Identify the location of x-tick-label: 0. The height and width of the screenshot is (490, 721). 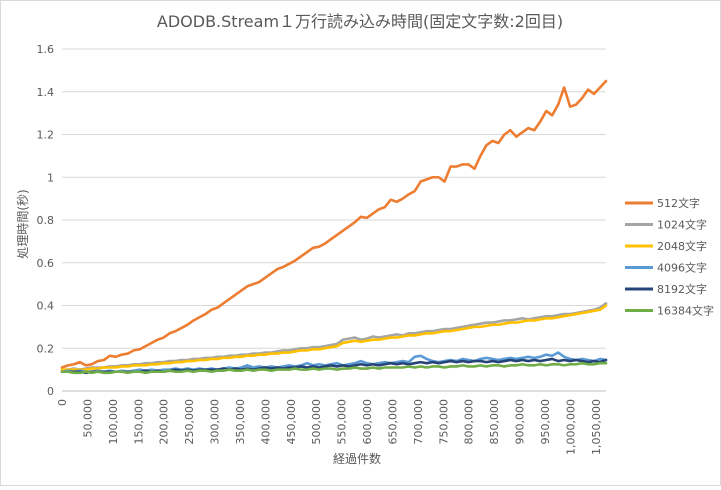
(62, 402).